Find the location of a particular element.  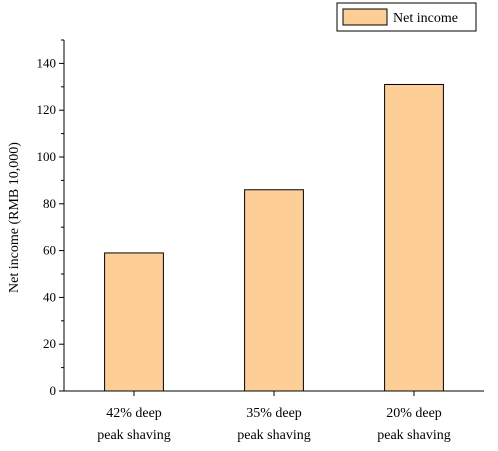

x-tick-label: 35% deep is located at coordinates (274, 413).